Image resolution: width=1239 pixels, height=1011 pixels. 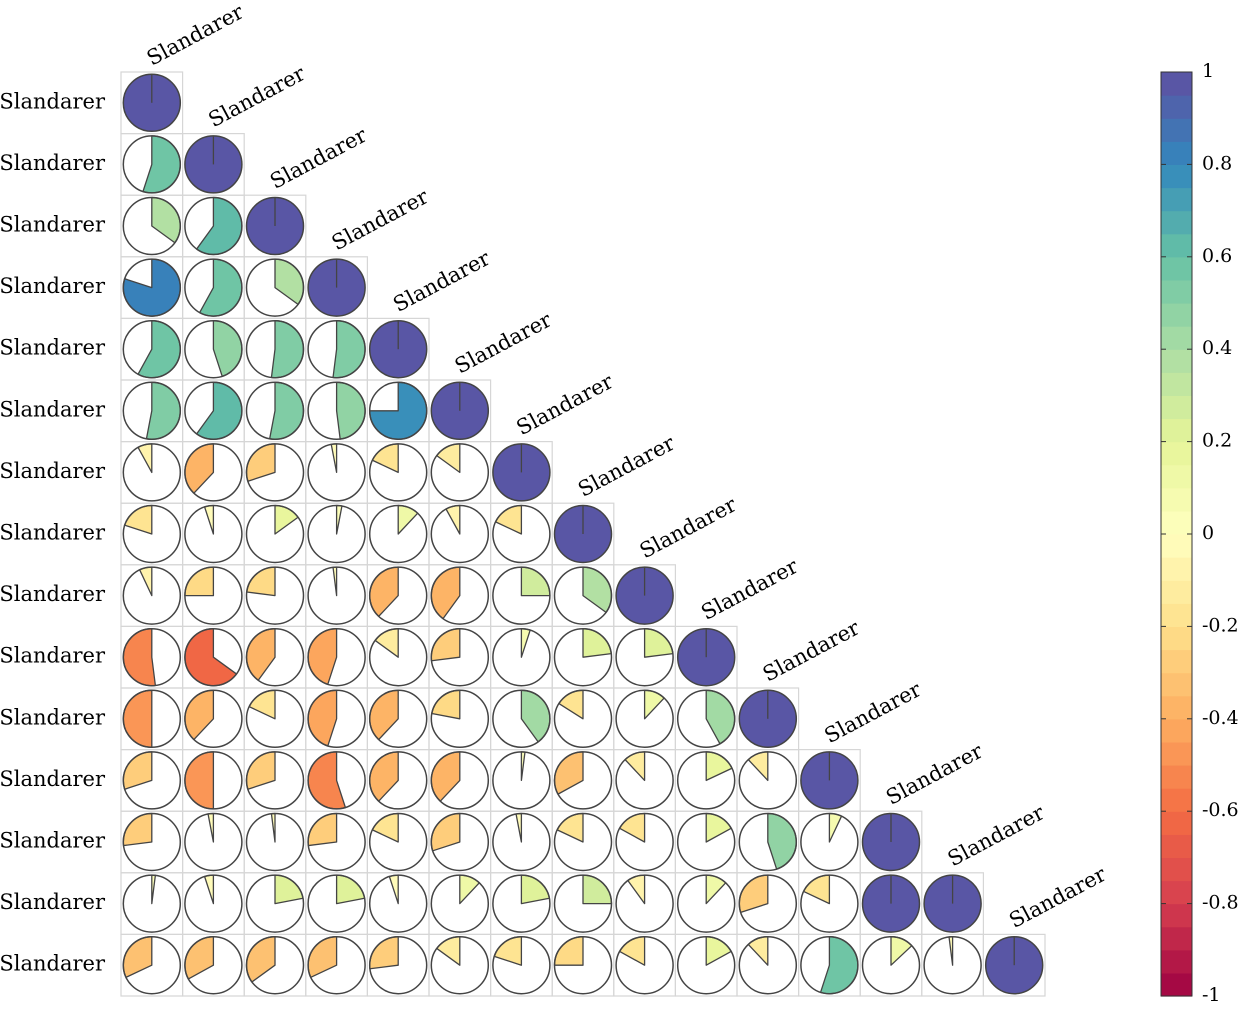 What do you see at coordinates (1211, 995) in the screenshot?
I see `colorbar-tick-label: -1` at bounding box center [1211, 995].